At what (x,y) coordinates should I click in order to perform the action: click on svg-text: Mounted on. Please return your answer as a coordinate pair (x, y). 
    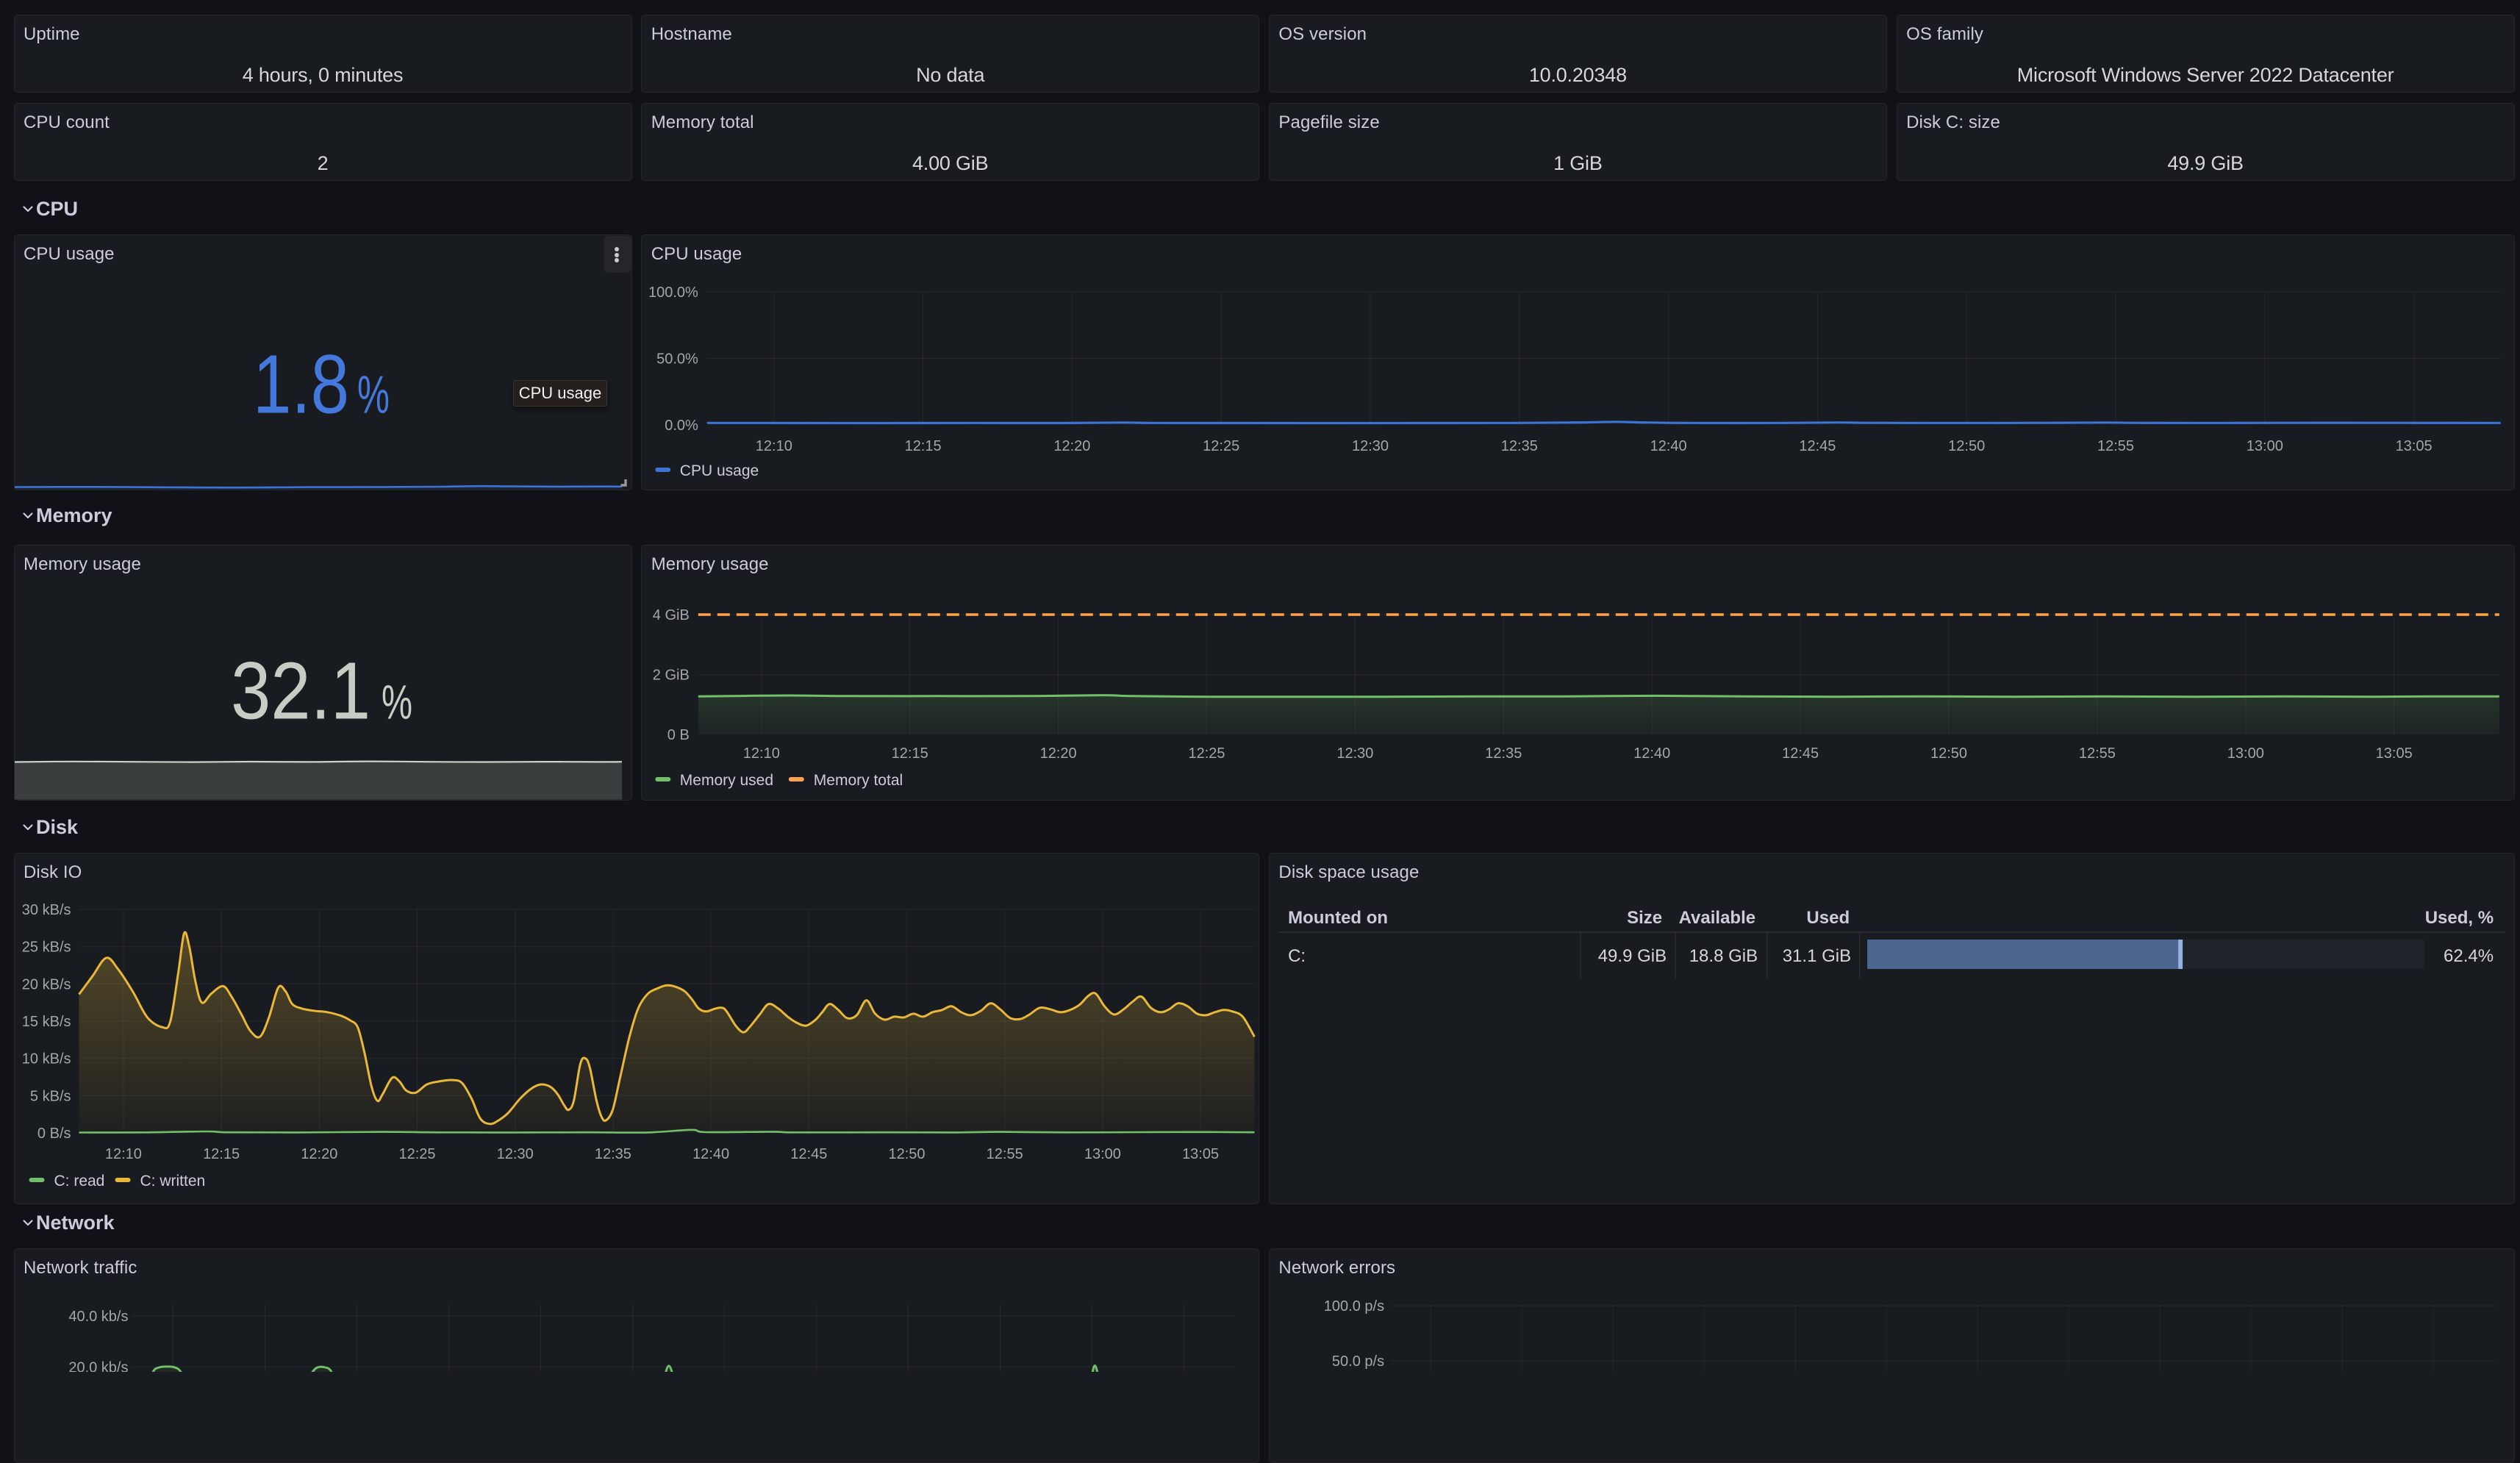
    Looking at the image, I should click on (1338, 918).